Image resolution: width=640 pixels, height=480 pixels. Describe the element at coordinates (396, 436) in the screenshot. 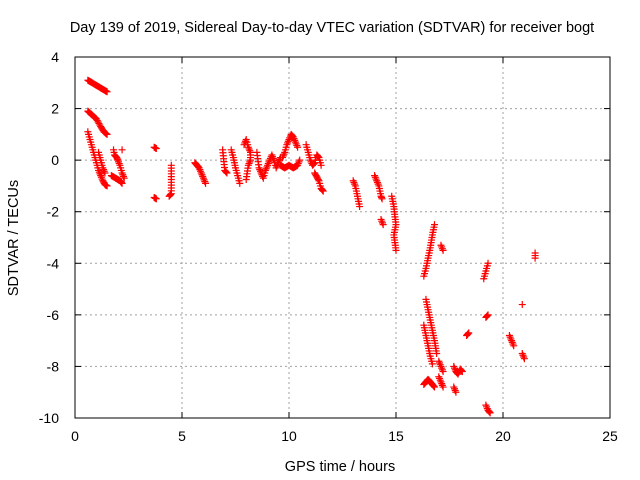

I see `x-tick-label: 15` at that location.